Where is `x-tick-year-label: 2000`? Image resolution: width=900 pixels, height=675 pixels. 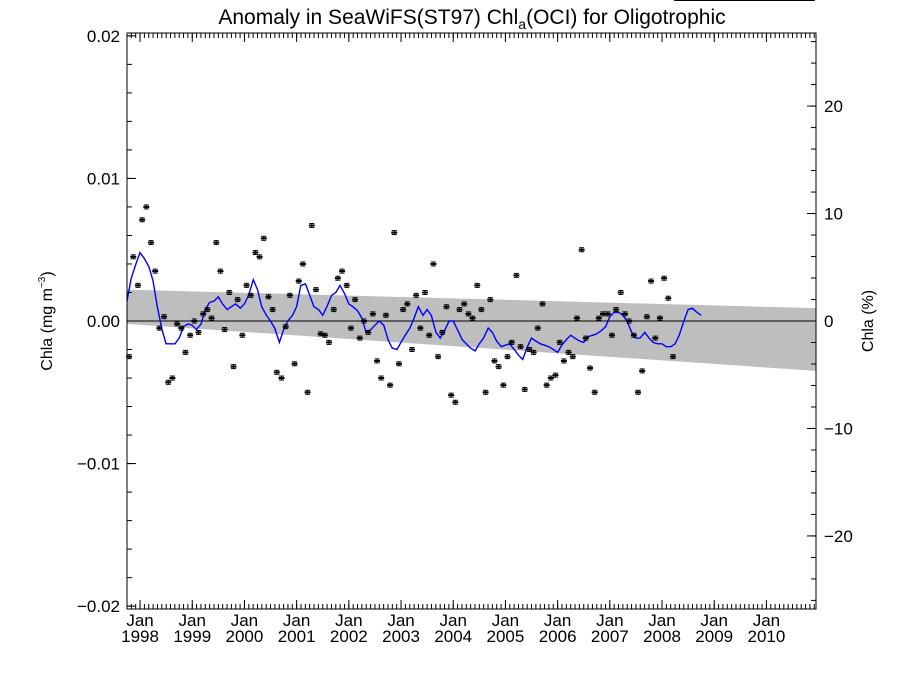 x-tick-year-label: 2000 is located at coordinates (245, 636).